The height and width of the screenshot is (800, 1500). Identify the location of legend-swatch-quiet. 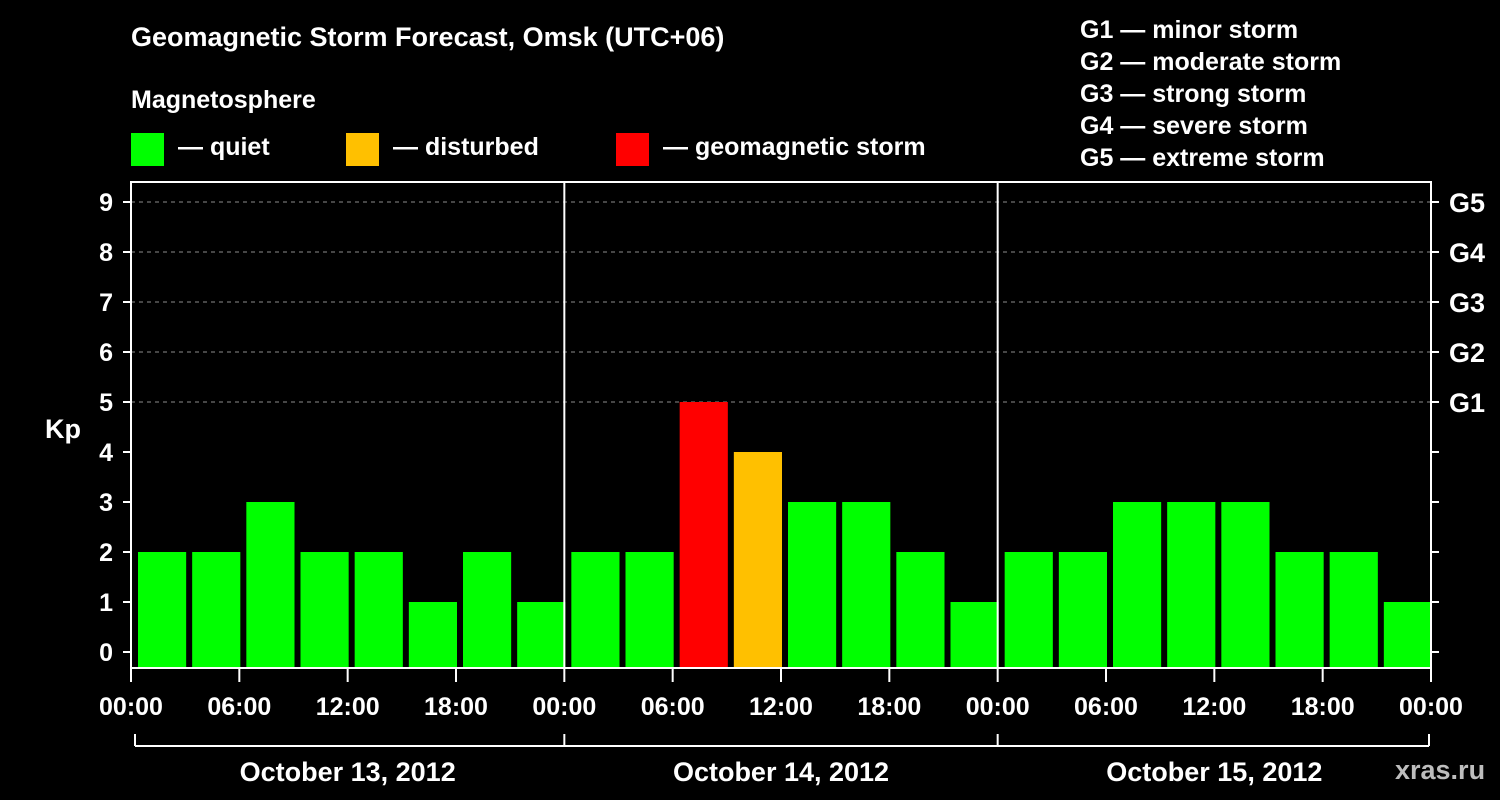
(147, 149).